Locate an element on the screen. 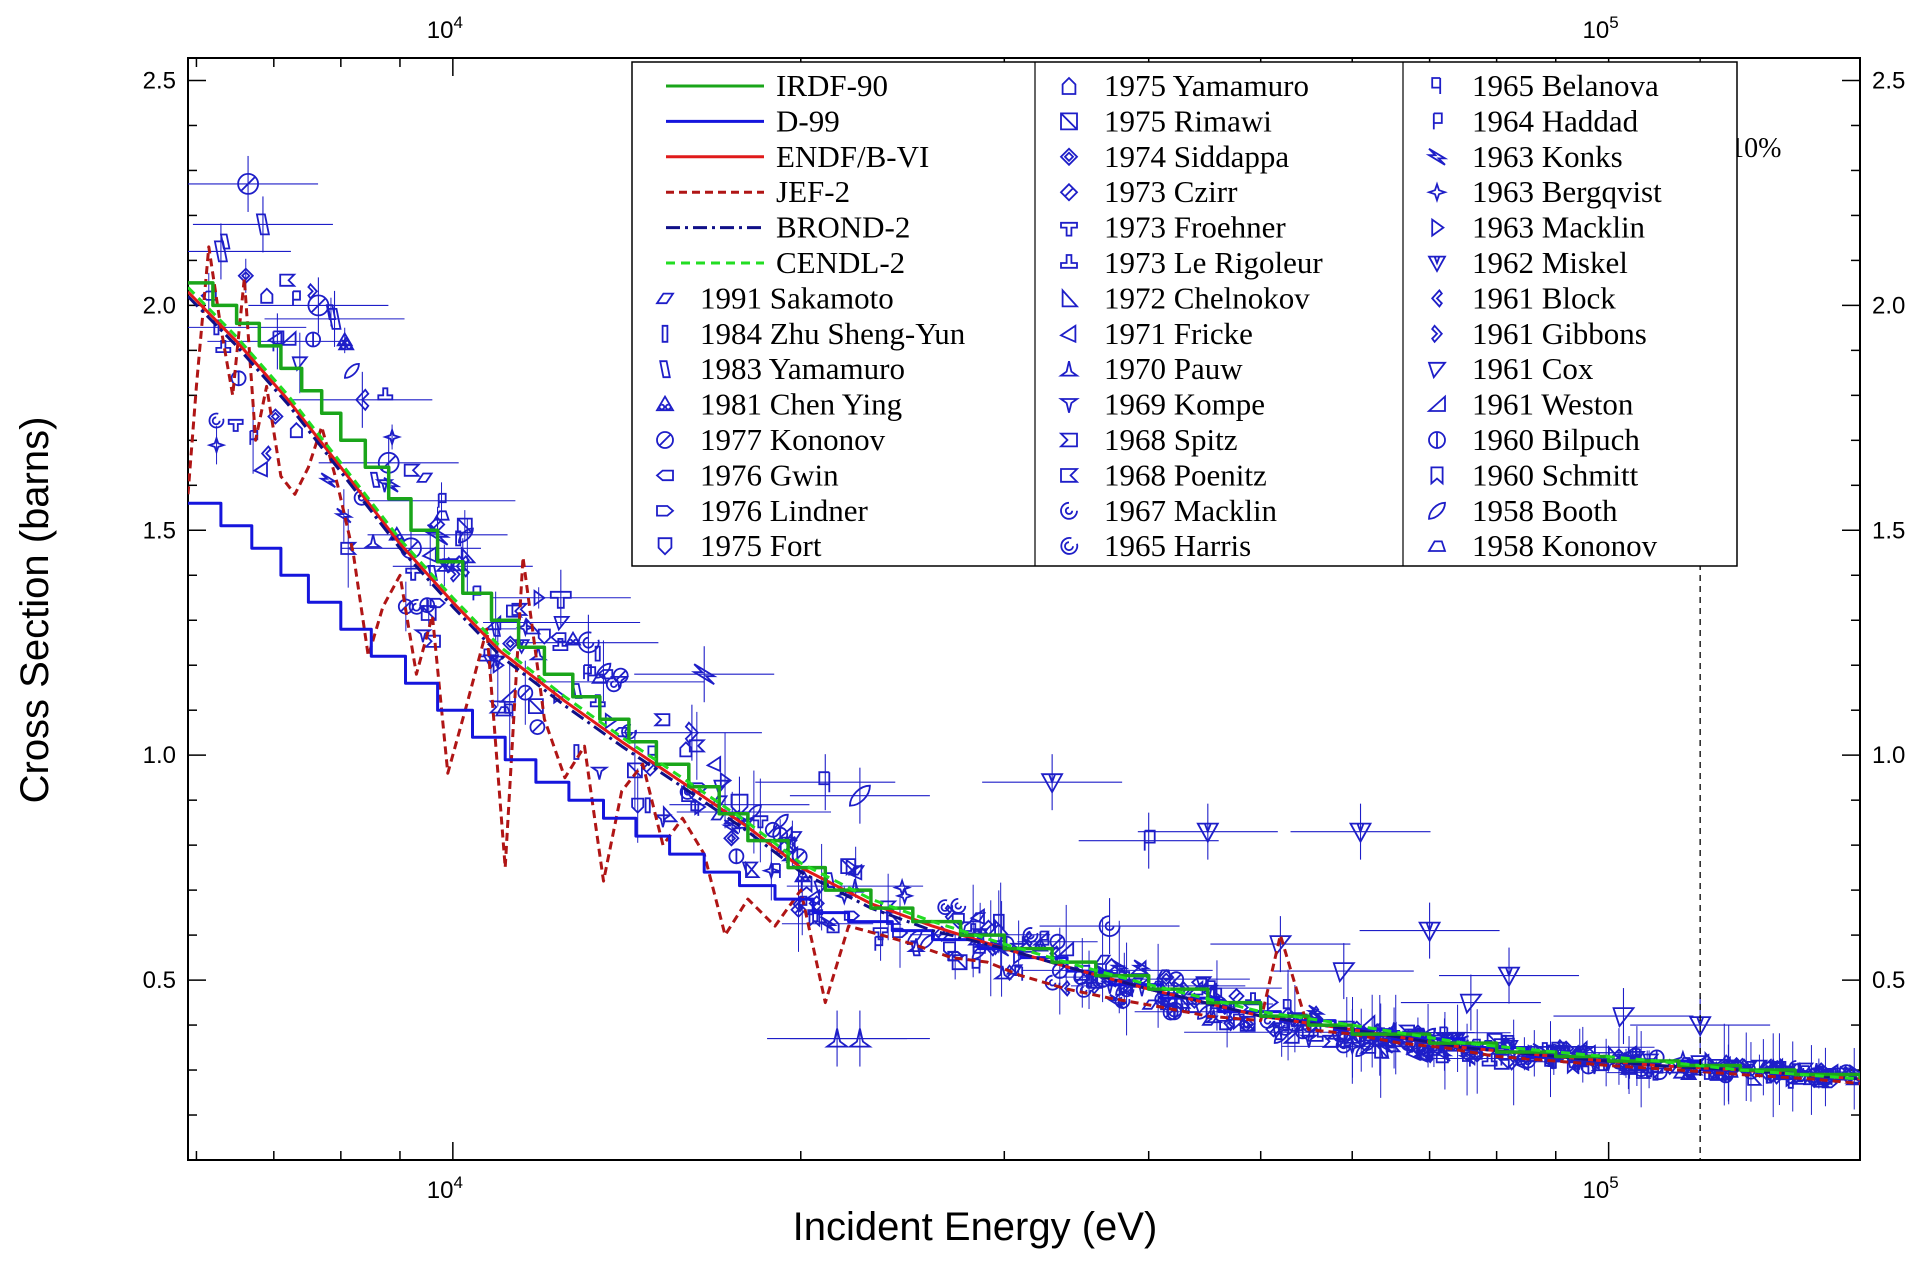 The width and height of the screenshot is (1916, 1262). y-tick-label-left: 1.5 is located at coordinates (159, 530).